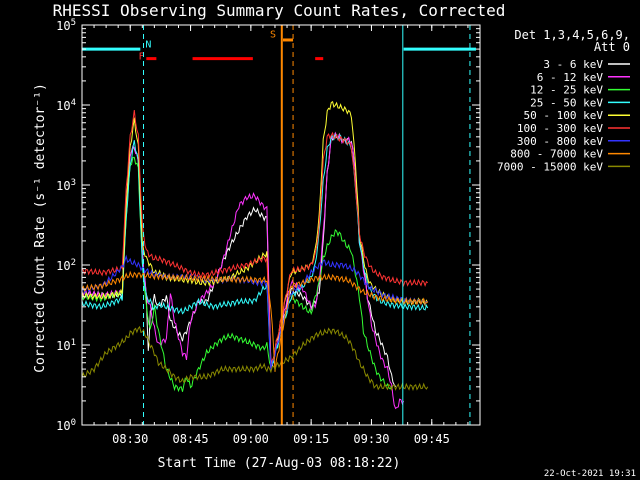  Describe the element at coordinates (66, 25) in the screenshot. I see `y-tick-label: 105` at that location.